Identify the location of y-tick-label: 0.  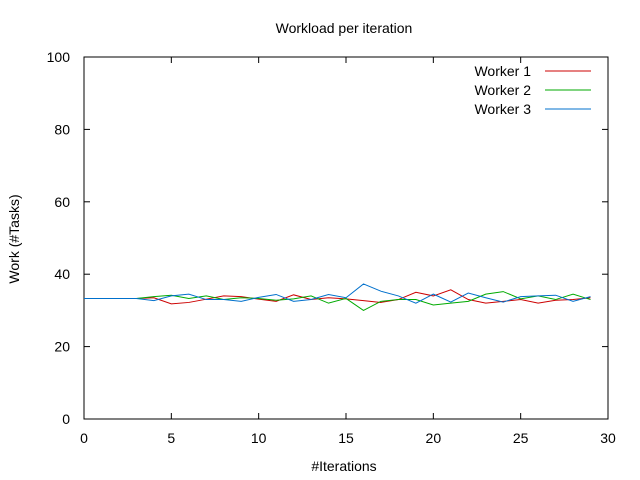
(66, 419).